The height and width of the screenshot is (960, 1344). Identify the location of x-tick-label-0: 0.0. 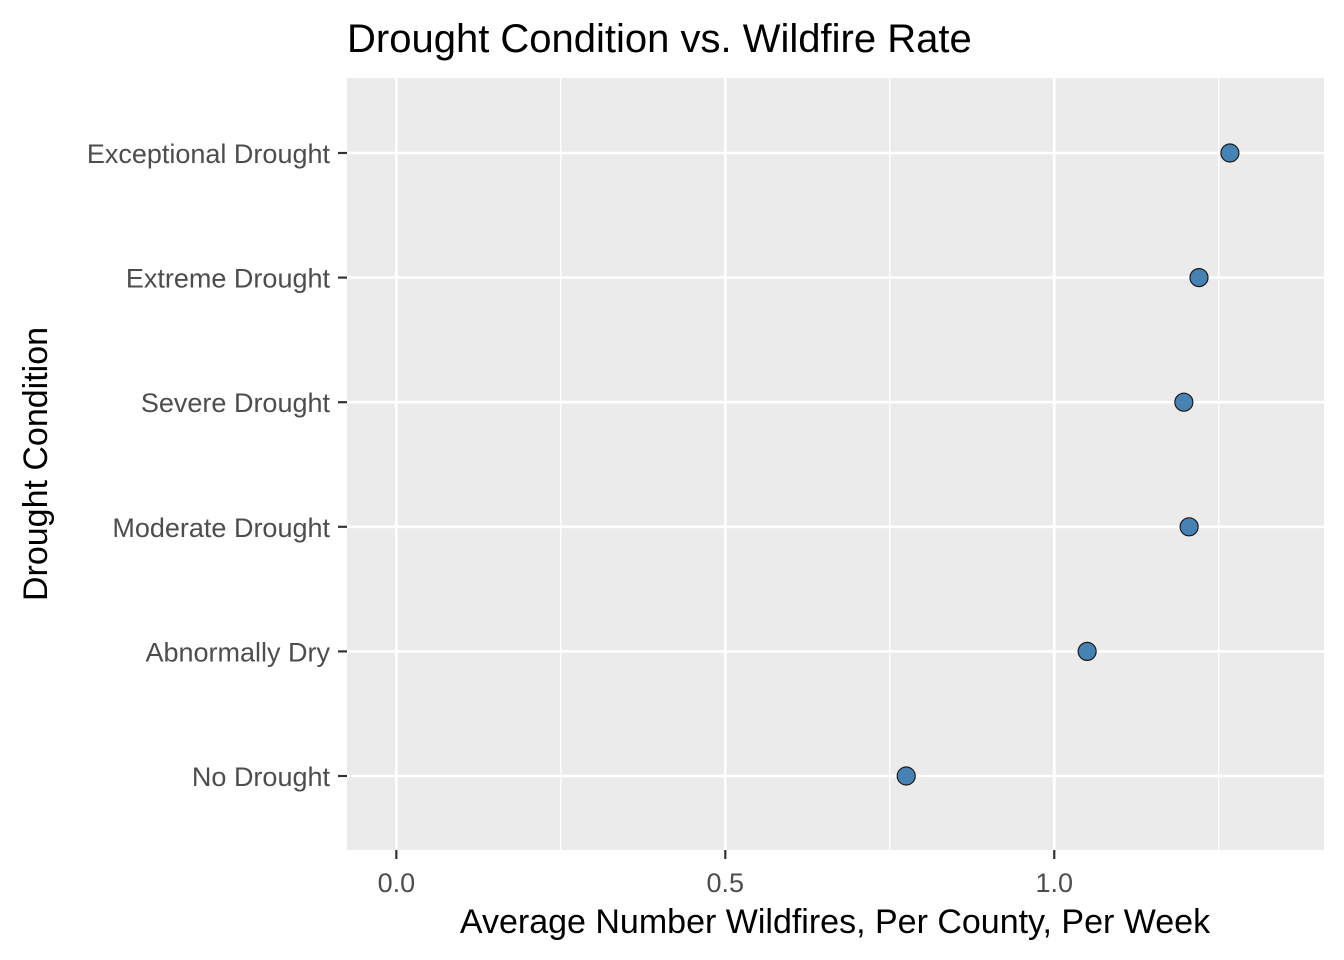
(397, 883).